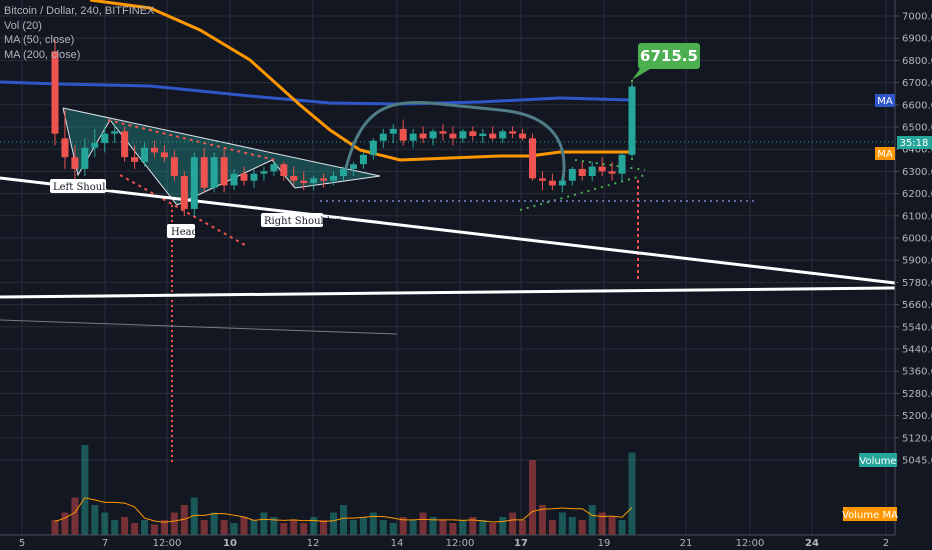 This screenshot has width=932, height=550. Describe the element at coordinates (886, 543) in the screenshot. I see `time-tick-label: 2` at that location.